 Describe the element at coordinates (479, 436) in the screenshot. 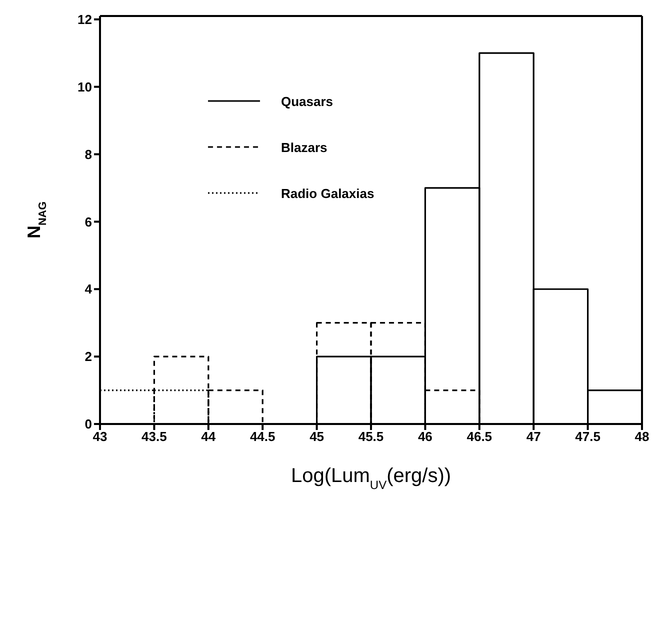

I see `x-tick-label: 46.5` at that location.